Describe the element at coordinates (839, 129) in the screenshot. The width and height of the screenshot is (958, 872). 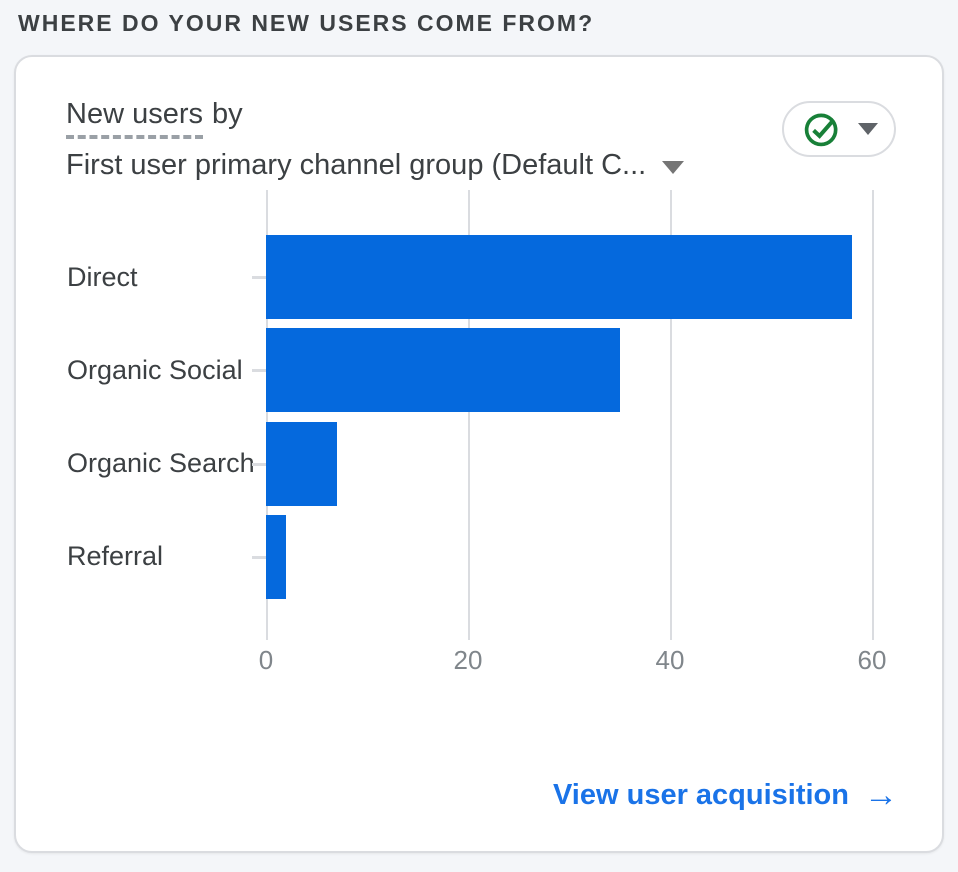
I see `data-quality-button` at that location.